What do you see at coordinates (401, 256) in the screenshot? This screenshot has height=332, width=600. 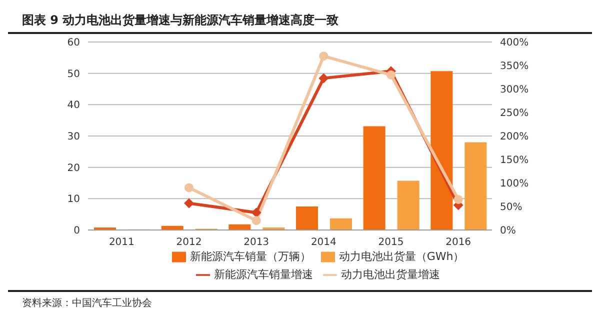 I see `legend-label: 动力电池出货量（GWh）` at bounding box center [401, 256].